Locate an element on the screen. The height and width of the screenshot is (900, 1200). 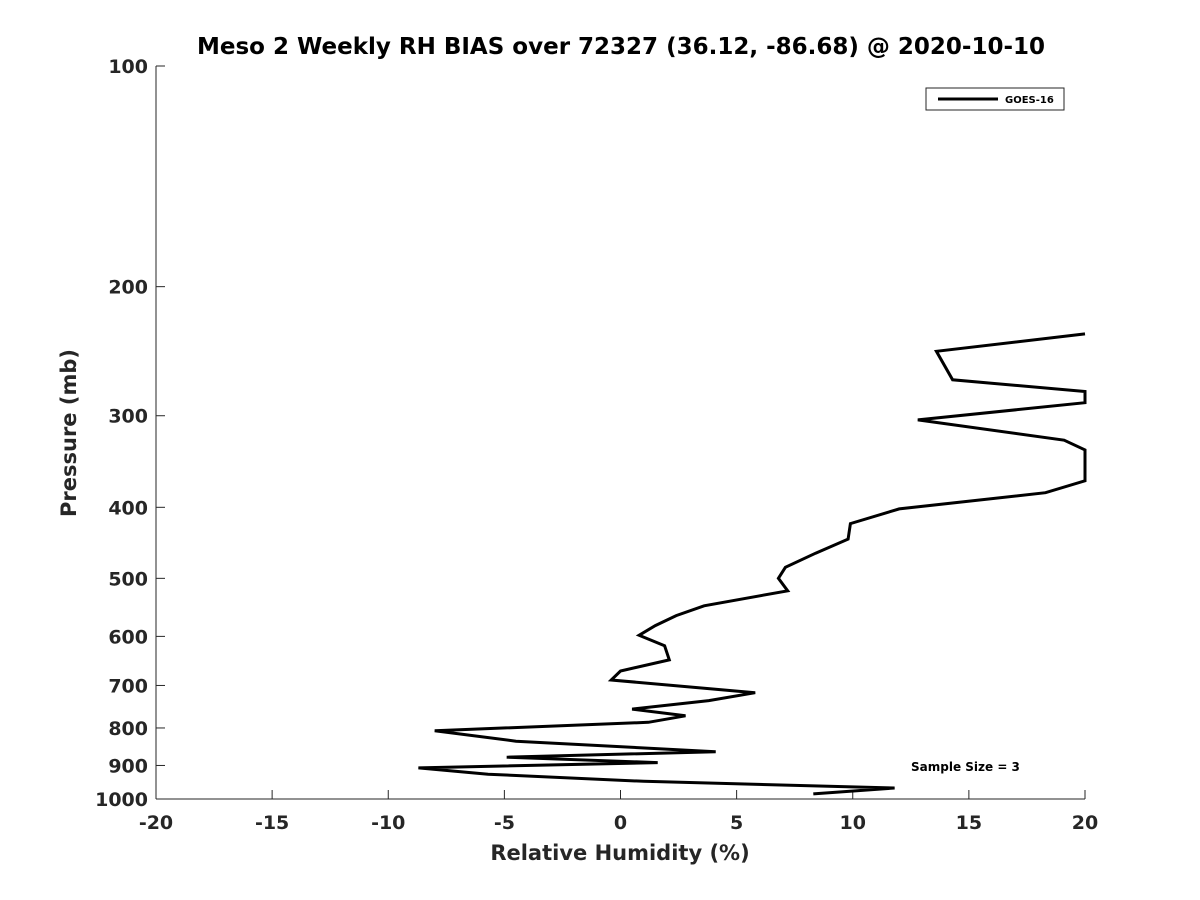
x-tick-label: -15 is located at coordinates (272, 823).